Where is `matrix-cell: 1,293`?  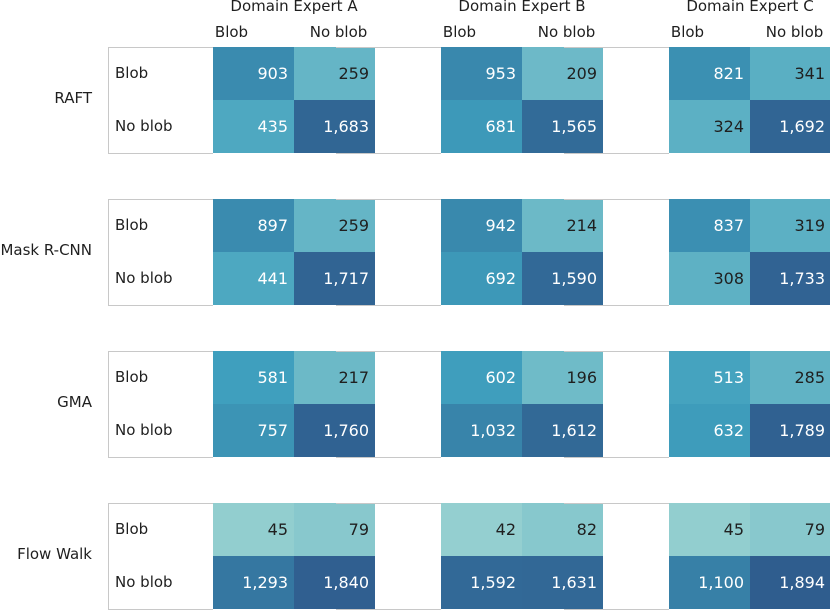 matrix-cell: 1,293 is located at coordinates (253, 582).